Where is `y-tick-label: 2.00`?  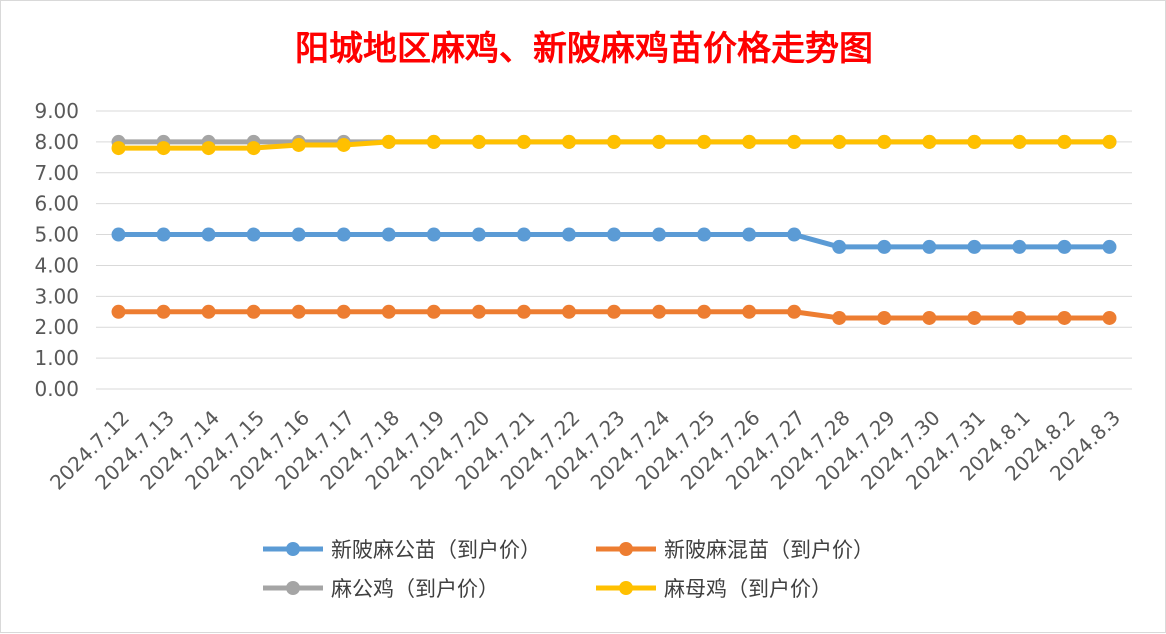
y-tick-label: 2.00 is located at coordinates (56, 327).